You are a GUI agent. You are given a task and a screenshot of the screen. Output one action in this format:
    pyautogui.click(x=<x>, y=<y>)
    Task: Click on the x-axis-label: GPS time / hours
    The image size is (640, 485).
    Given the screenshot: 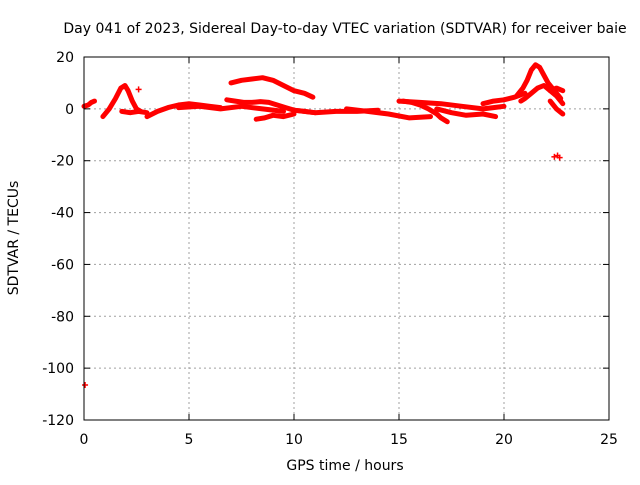 What is the action you would take?
    pyautogui.click(x=344, y=466)
    